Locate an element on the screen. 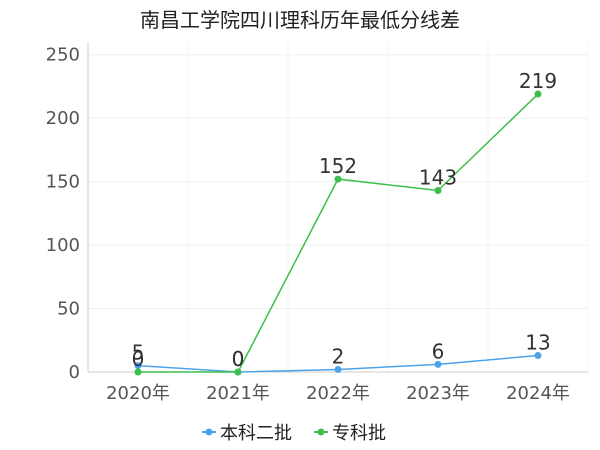  legend-label: 专科批 is located at coordinates (359, 433).